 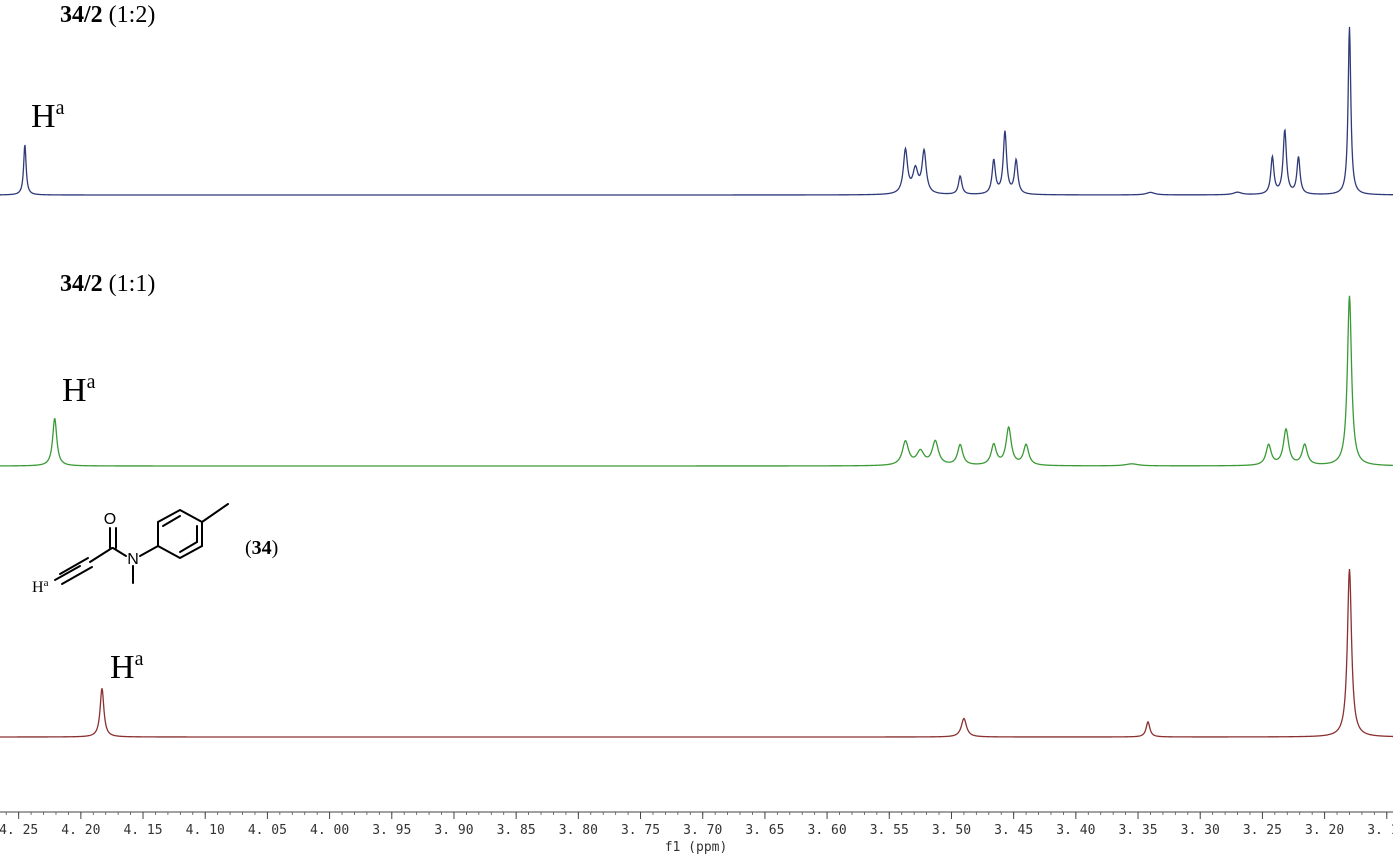 I want to click on x-tick-label: 4. 00, so click(x=329, y=830).